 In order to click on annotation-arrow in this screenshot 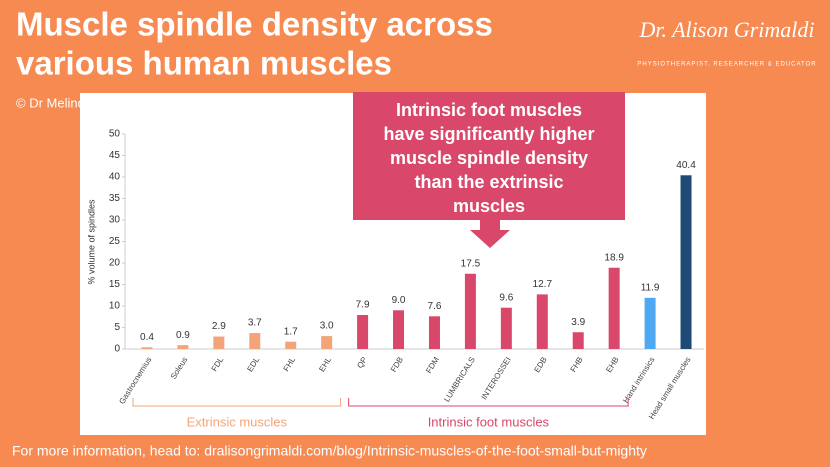, I will do `click(490, 234)`.